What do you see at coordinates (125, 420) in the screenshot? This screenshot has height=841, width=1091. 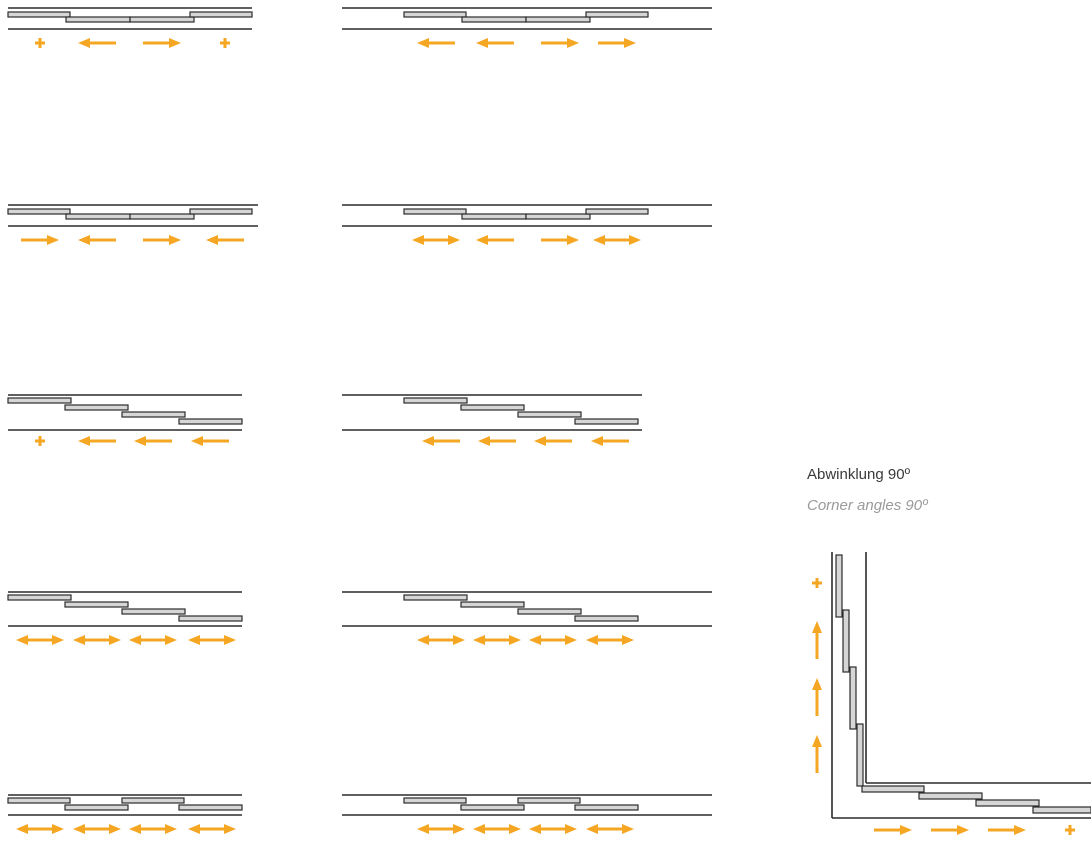 I see `panel-r3-left` at bounding box center [125, 420].